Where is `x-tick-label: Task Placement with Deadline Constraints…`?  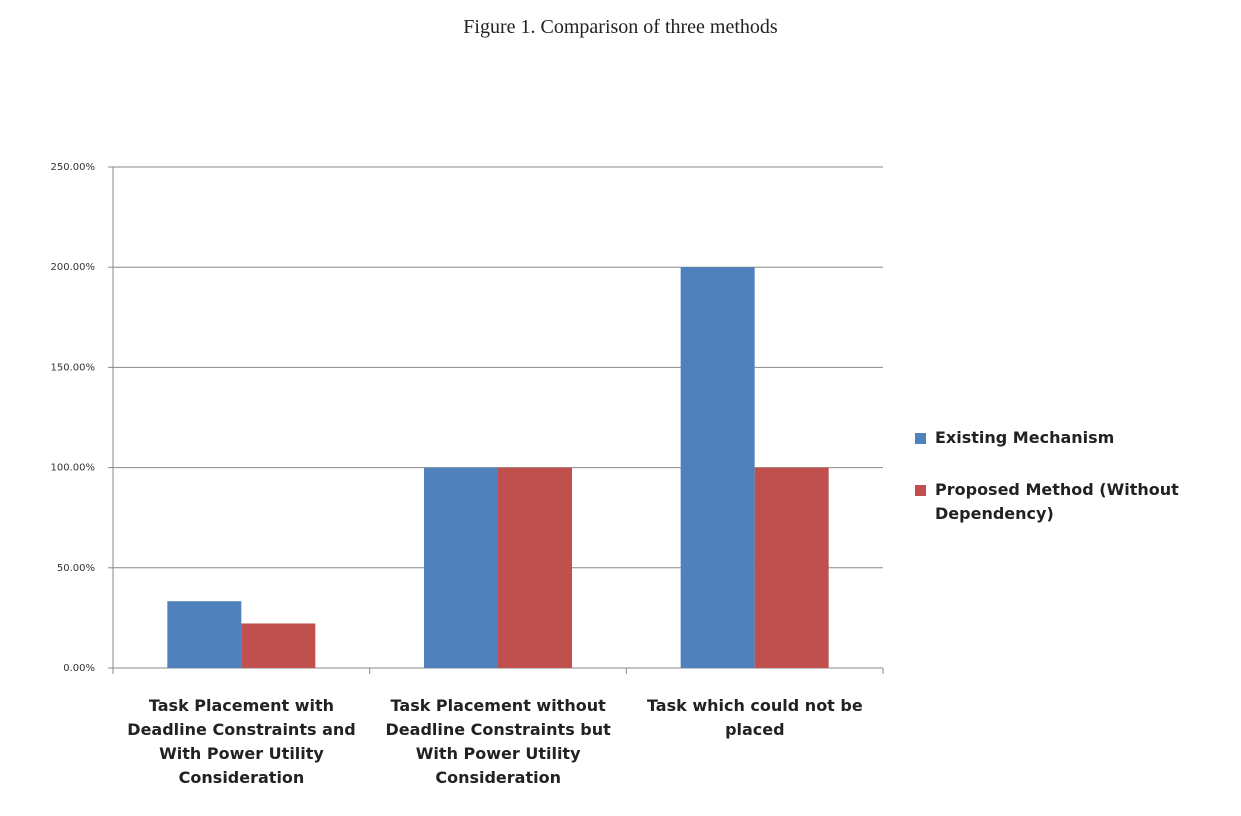
x-tick-label: Task Placement with Deadline Constraints… is located at coordinates (241, 741).